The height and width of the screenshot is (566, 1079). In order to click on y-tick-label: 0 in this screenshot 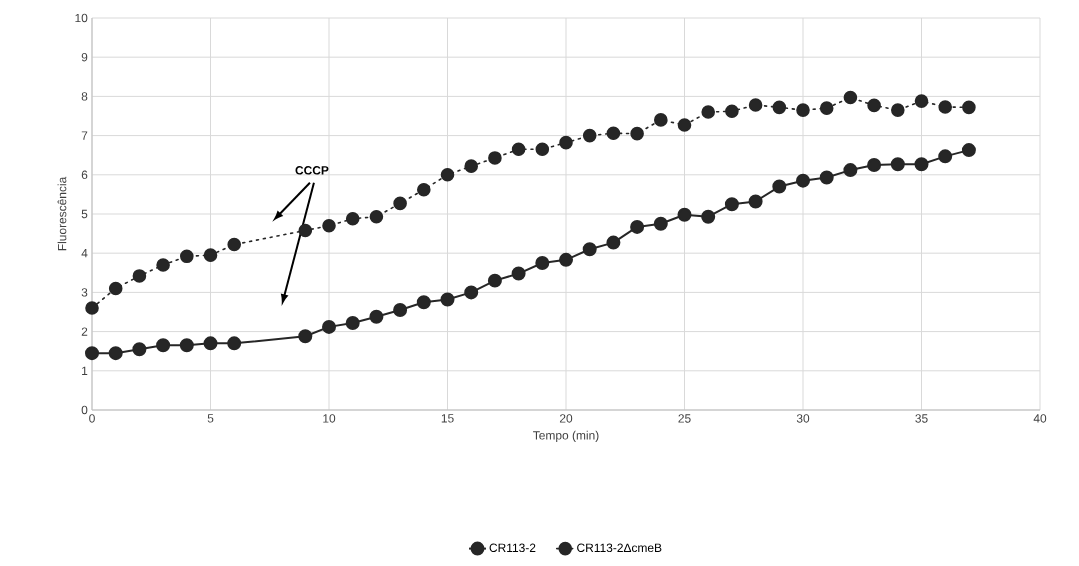, I will do `click(84, 410)`.